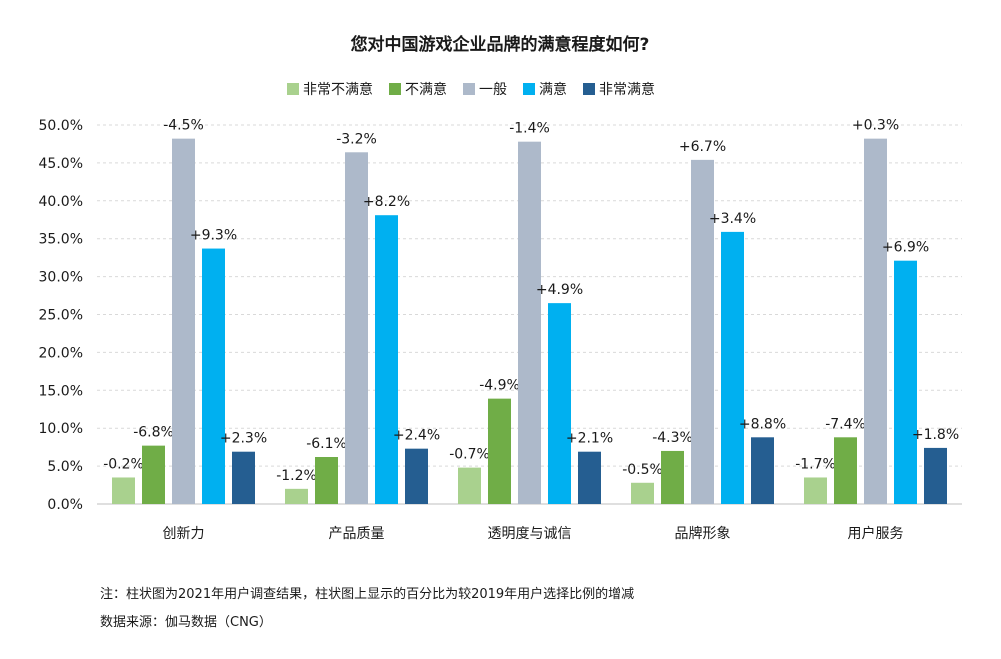 This screenshot has width=1001, height=659. What do you see at coordinates (875, 126) in the screenshot?
I see `data-label: +0.3%` at bounding box center [875, 126].